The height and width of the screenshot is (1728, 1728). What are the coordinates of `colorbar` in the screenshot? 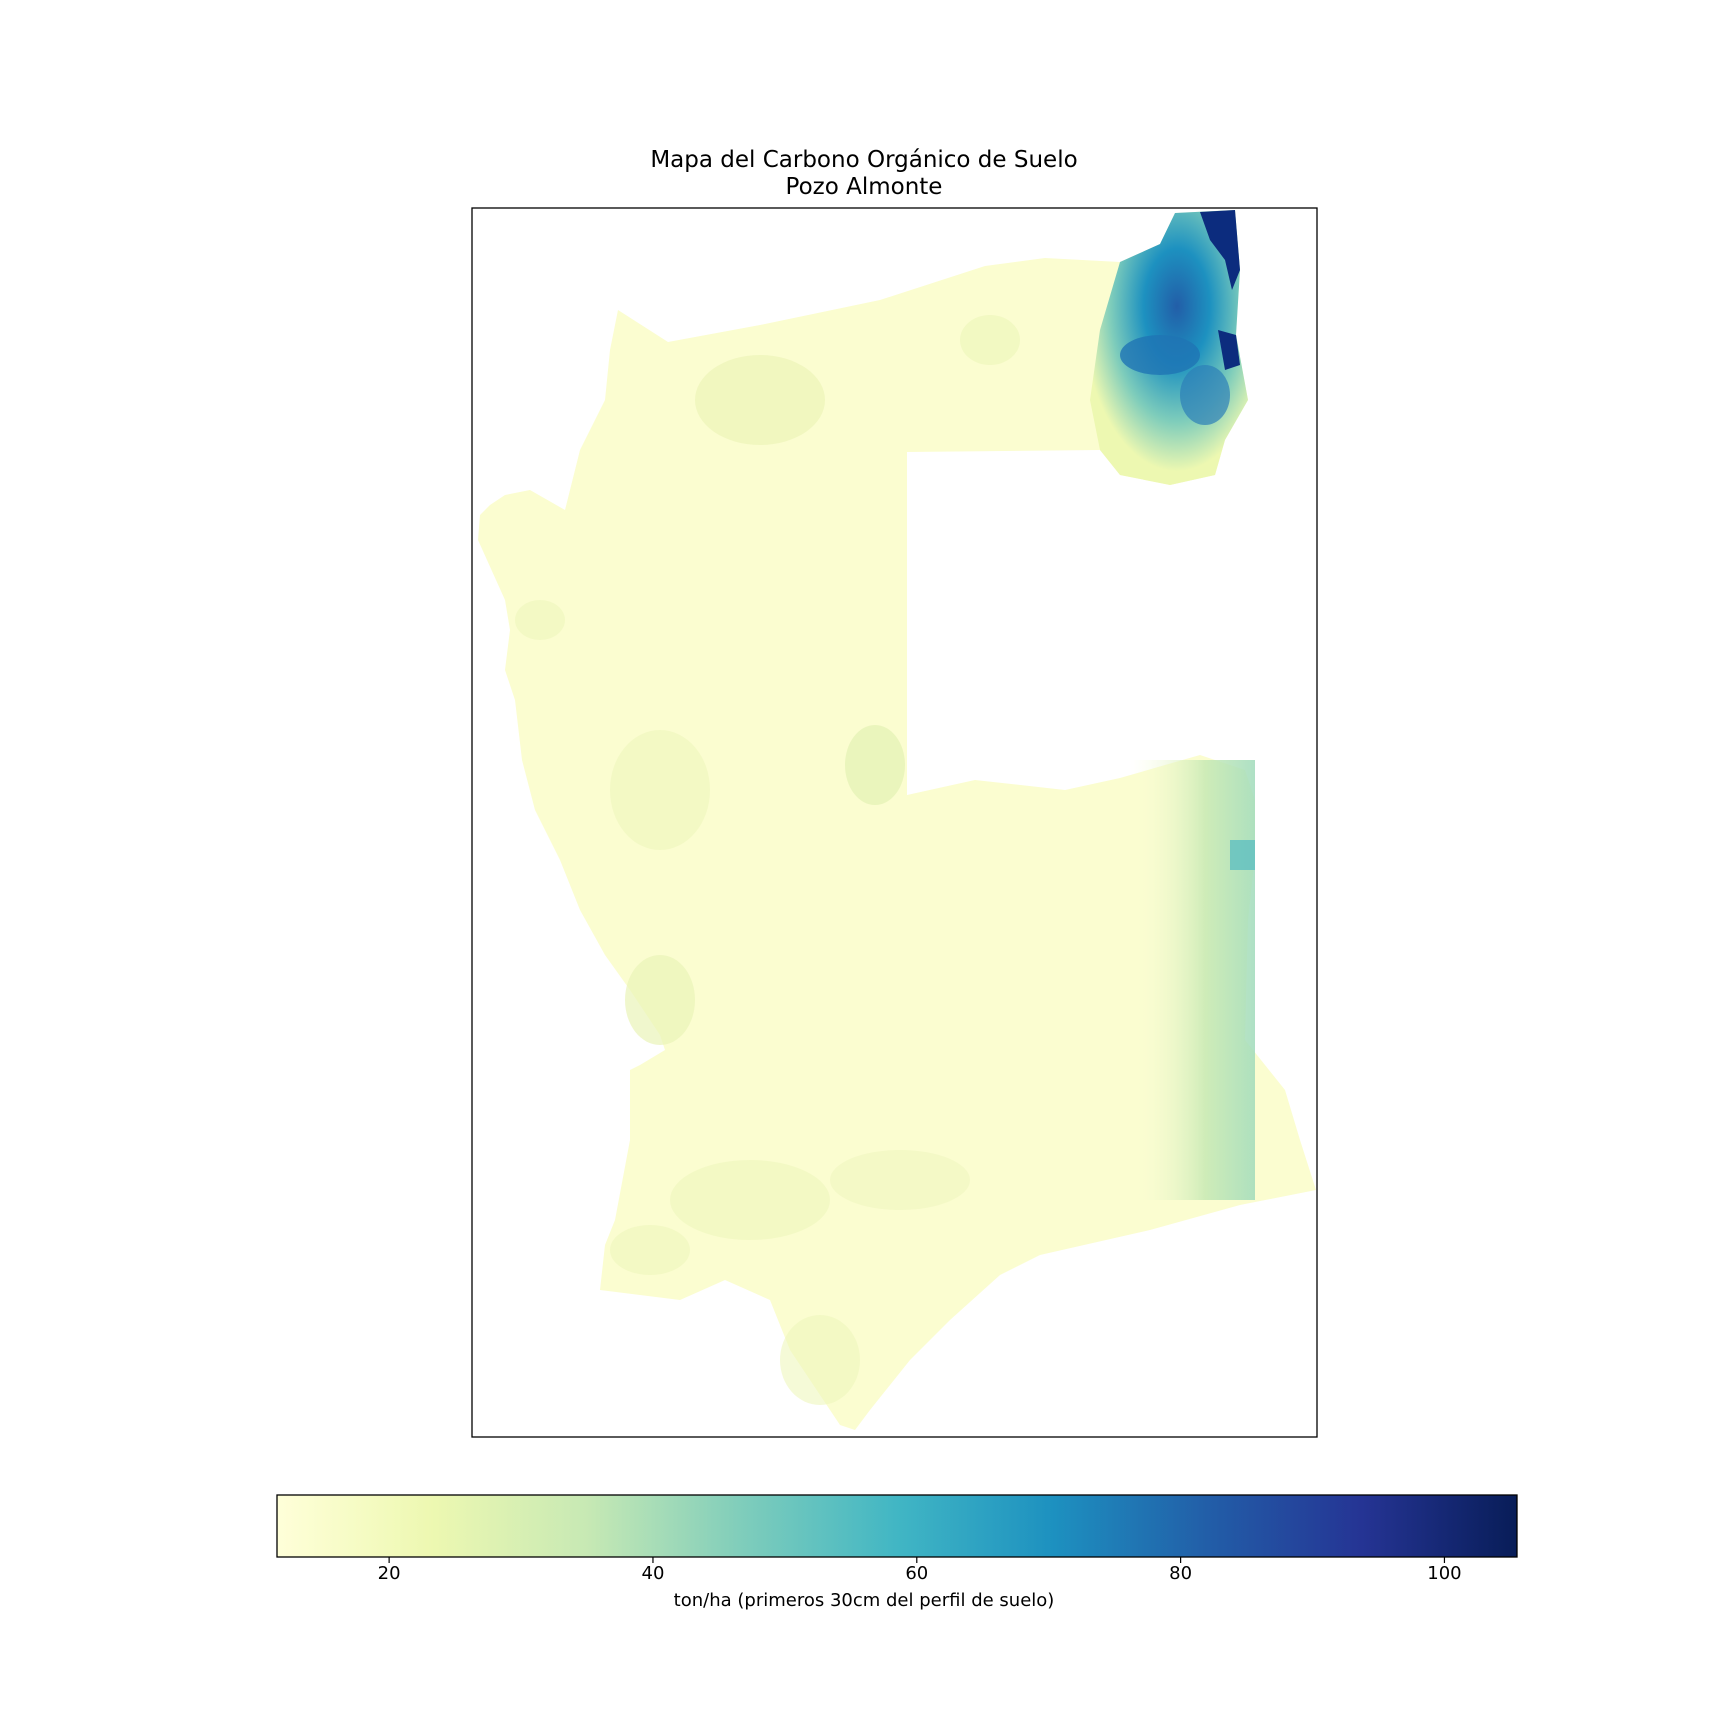 It's located at (897, 1528).